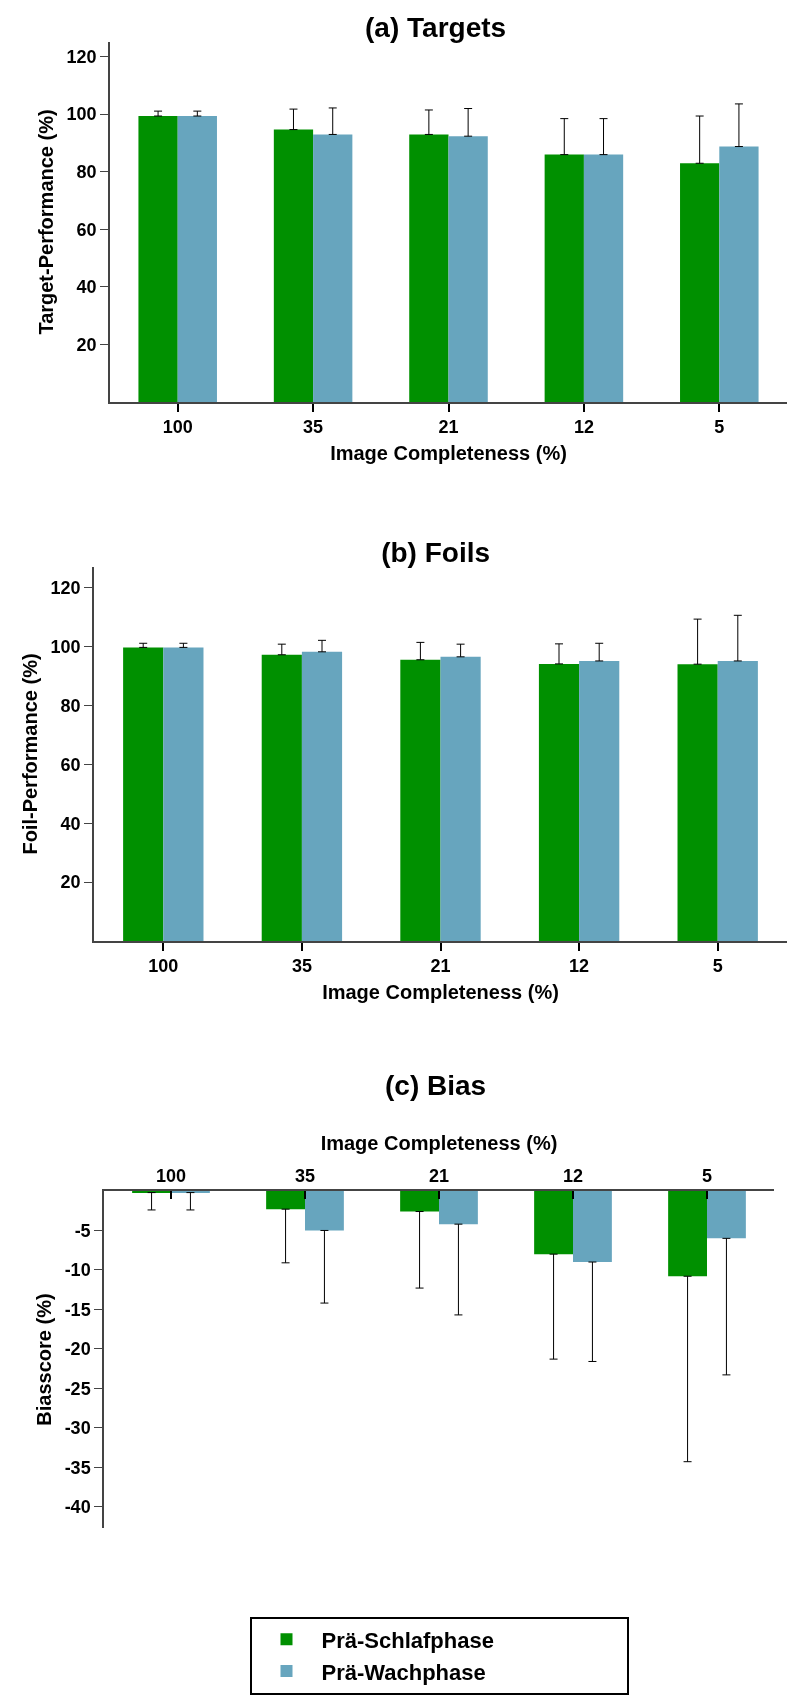 The width and height of the screenshot is (792, 1707). What do you see at coordinates (29, 754) in the screenshot?
I see `y-axis-title: Foil-Performance (%)` at bounding box center [29, 754].